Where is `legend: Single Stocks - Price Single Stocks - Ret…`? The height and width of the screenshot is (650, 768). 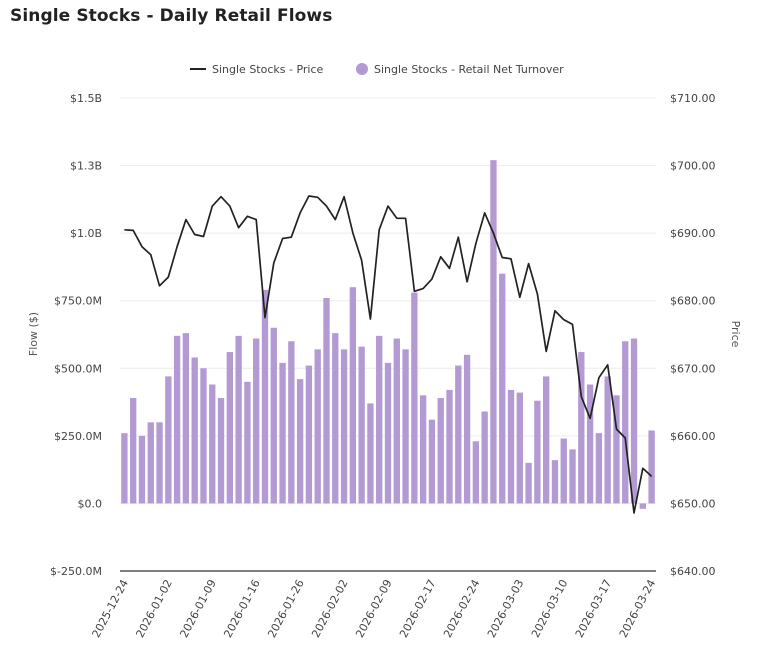
legend: Single Stocks - Price Single Stocks - Ret… is located at coordinates (377, 69).